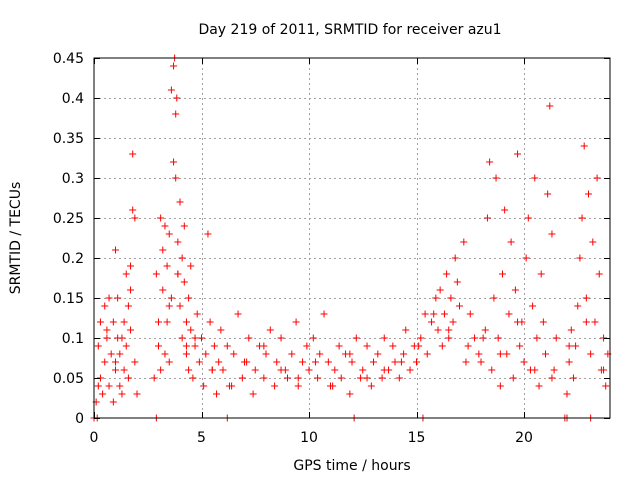 This screenshot has width=640, height=480. Describe the element at coordinates (16, 238) in the screenshot. I see `y-axis-label: SRMTID / TECUs` at that location.